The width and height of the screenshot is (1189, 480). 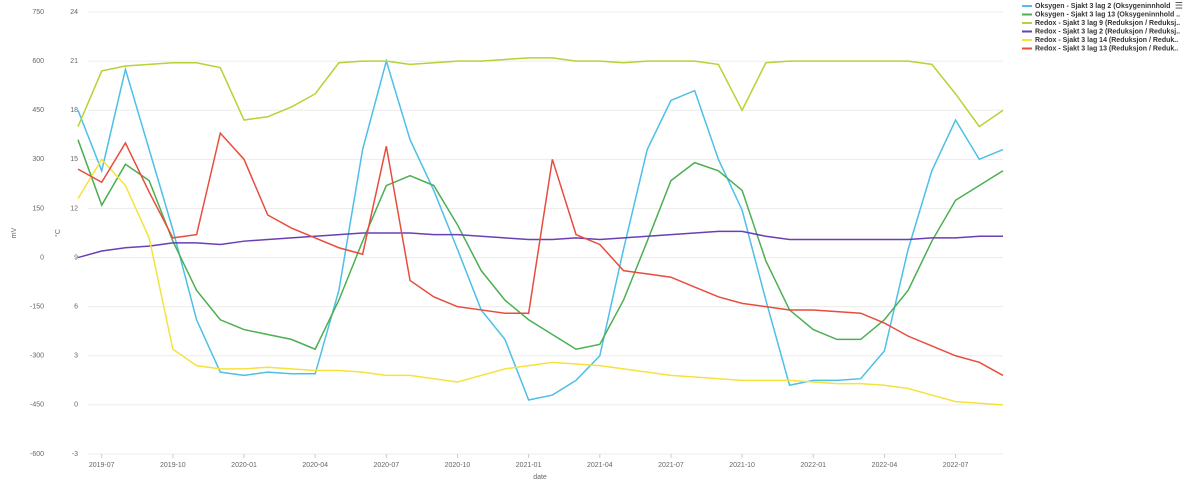 I want to click on y2-axis-label: °C, so click(x=58, y=233).